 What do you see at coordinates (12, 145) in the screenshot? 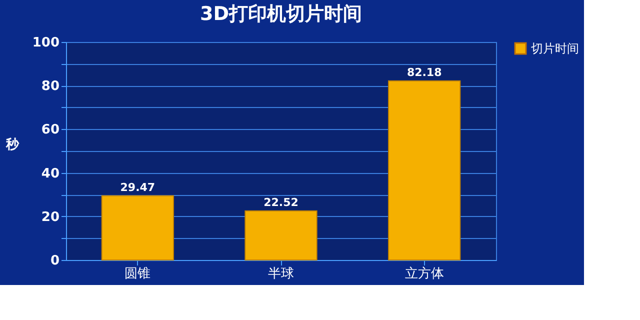
I see `y-axis-title: 秒` at bounding box center [12, 145].